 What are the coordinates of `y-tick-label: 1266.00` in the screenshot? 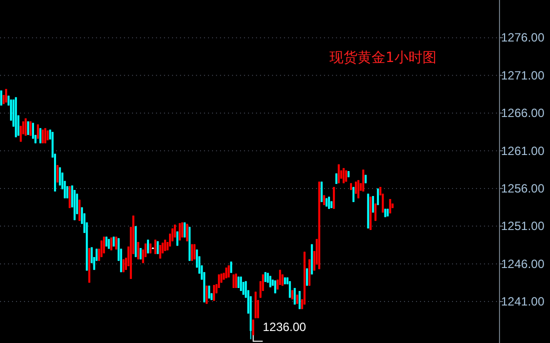 It's located at (523, 113).